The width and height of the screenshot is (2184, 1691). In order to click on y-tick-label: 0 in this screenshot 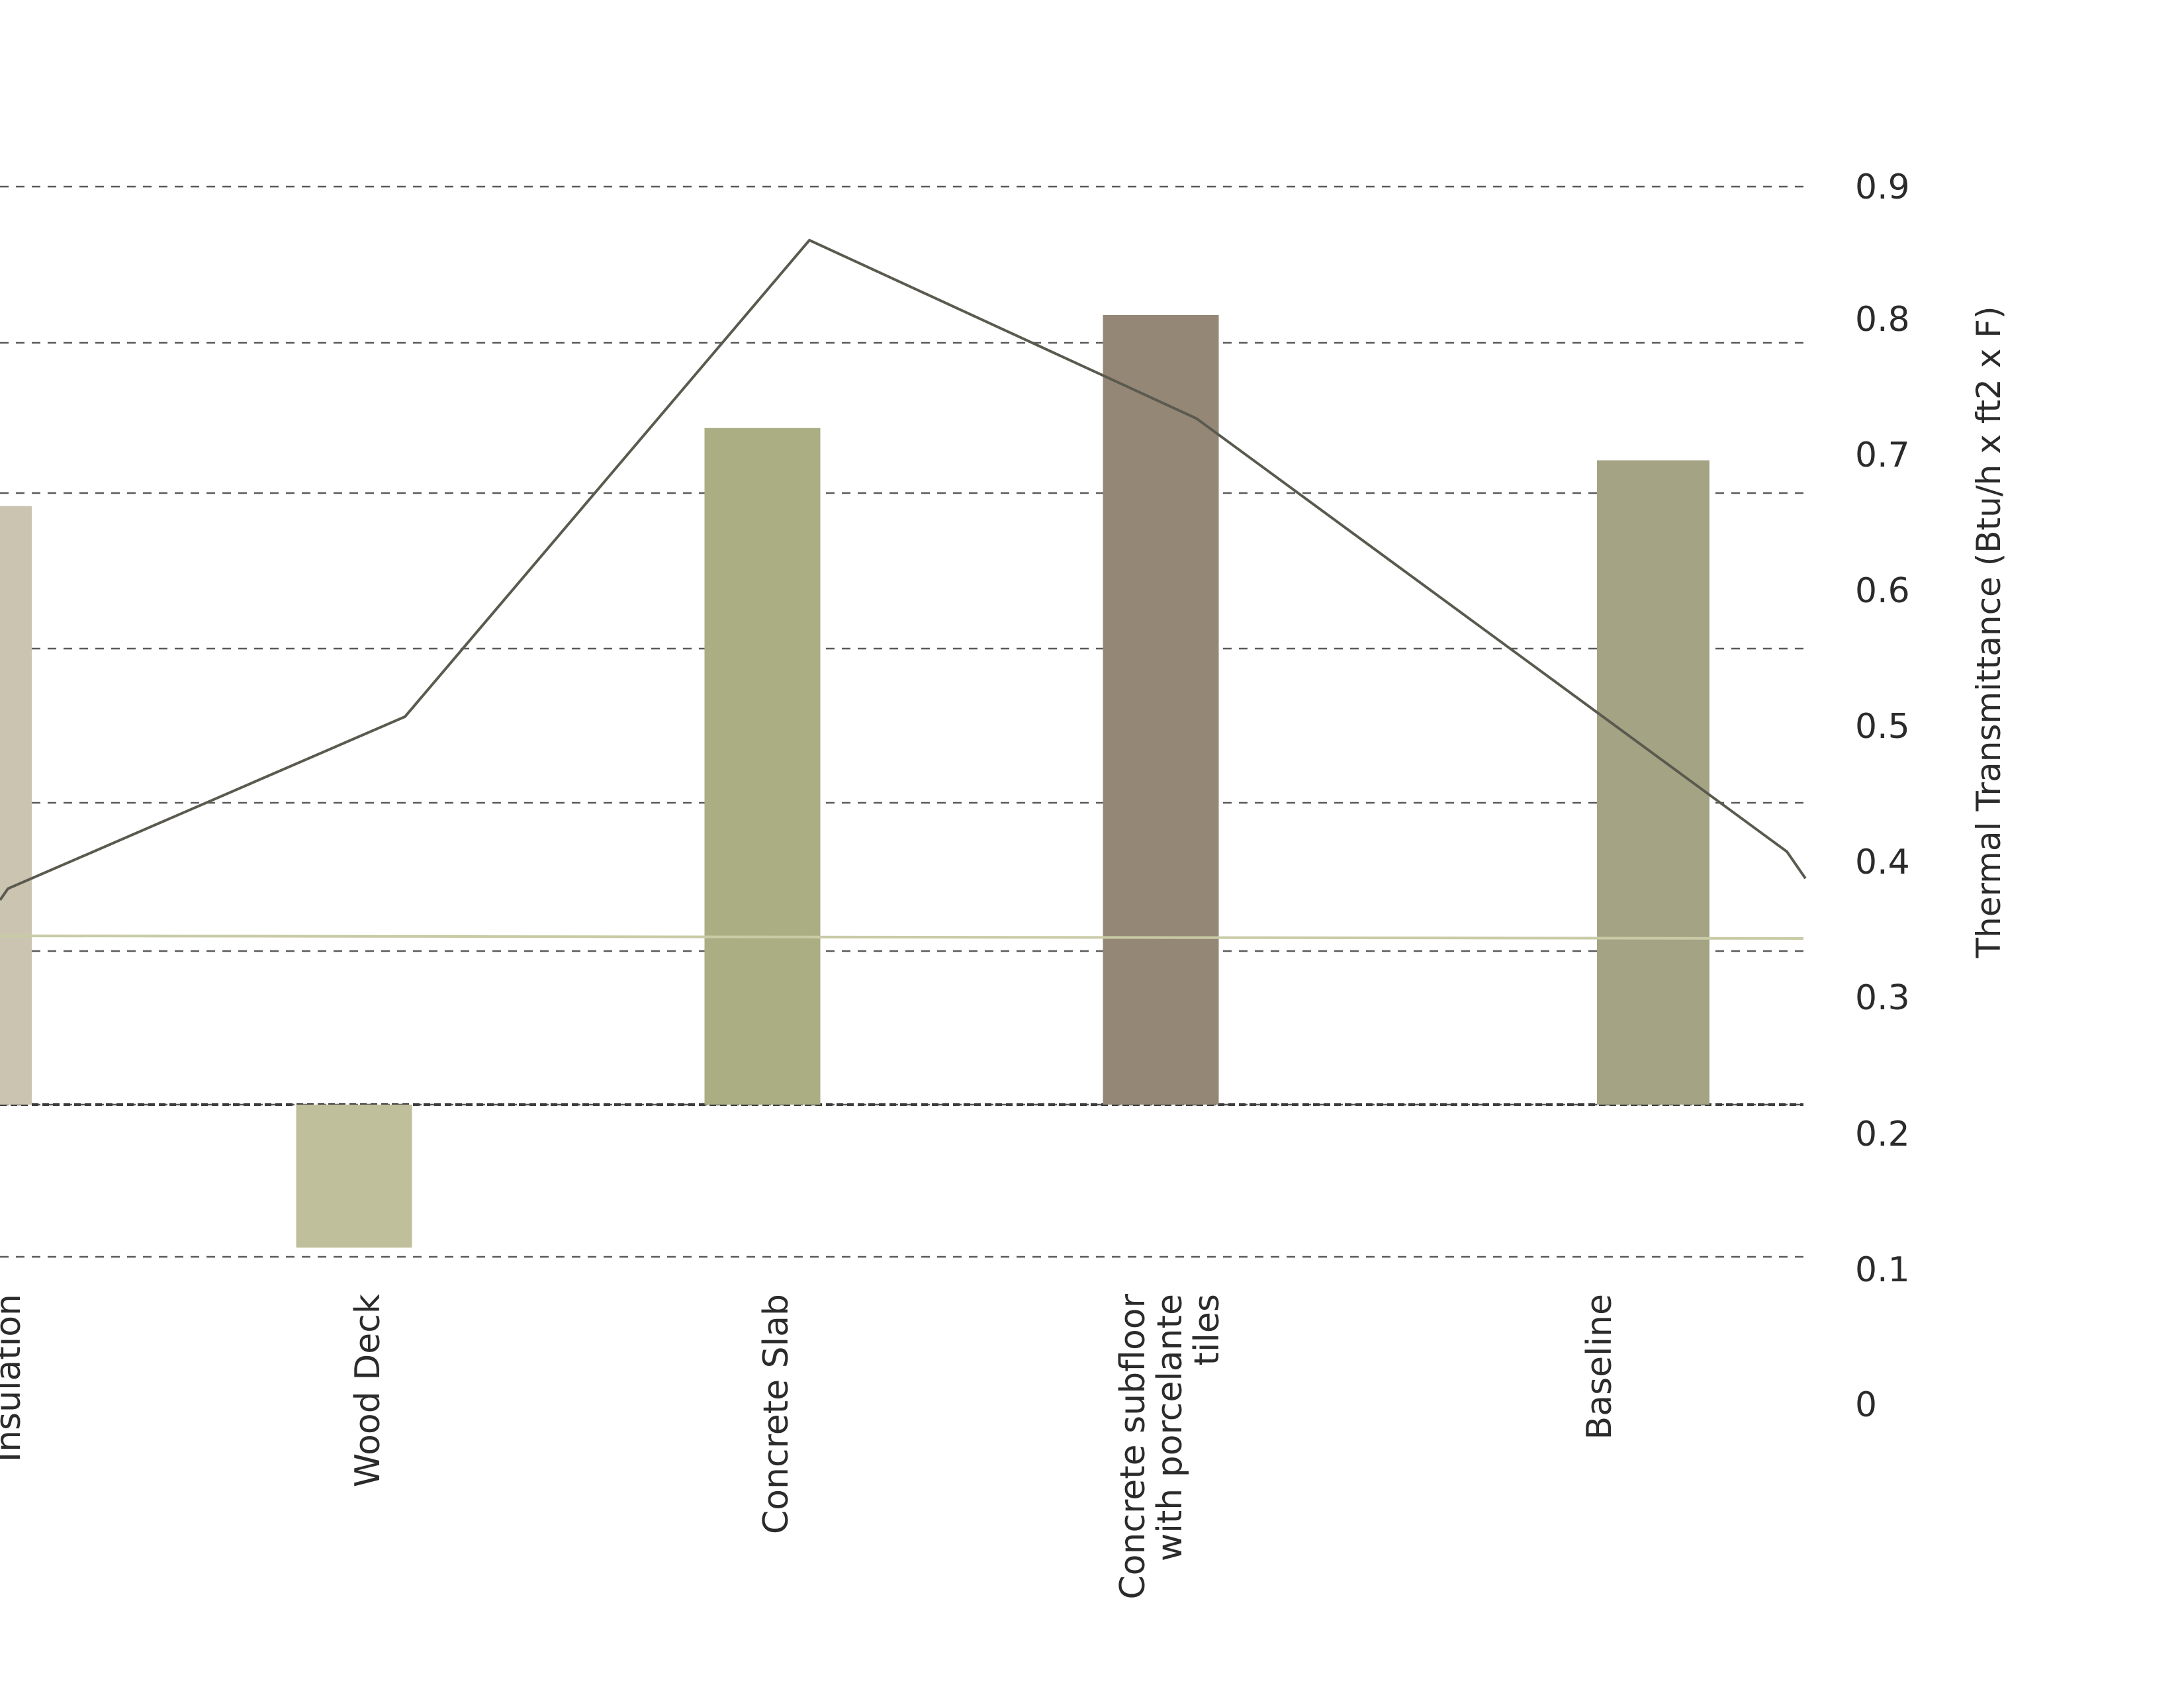, I will do `click(1866, 1405)`.